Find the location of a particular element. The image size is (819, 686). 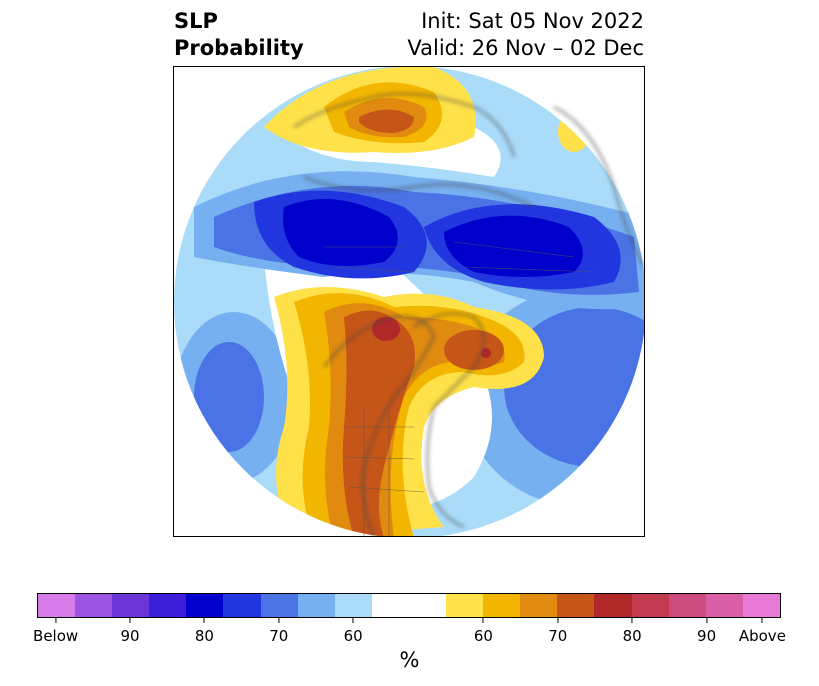

title-line-1: SLP is located at coordinates (196, 21).